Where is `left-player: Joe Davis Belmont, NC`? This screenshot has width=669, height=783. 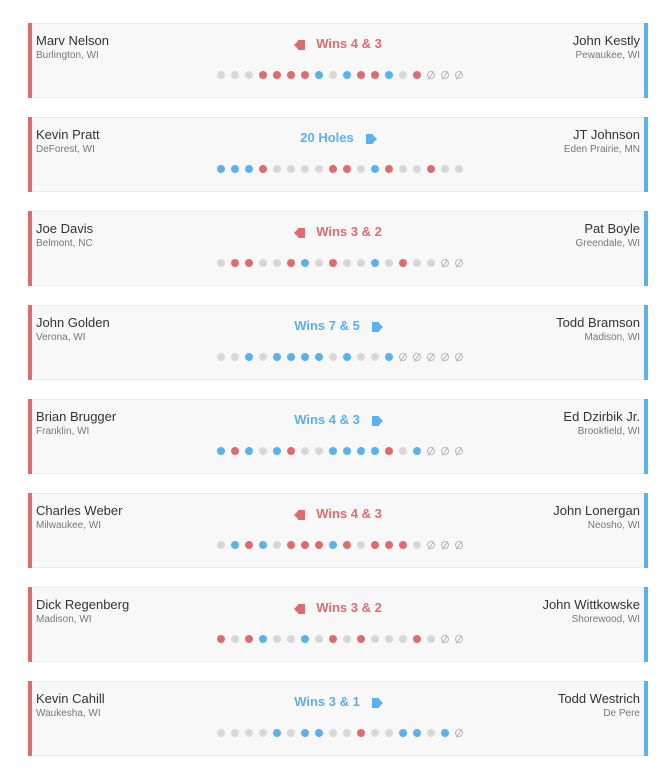
left-player: Joe Davis Belmont, NC is located at coordinates (64, 235).